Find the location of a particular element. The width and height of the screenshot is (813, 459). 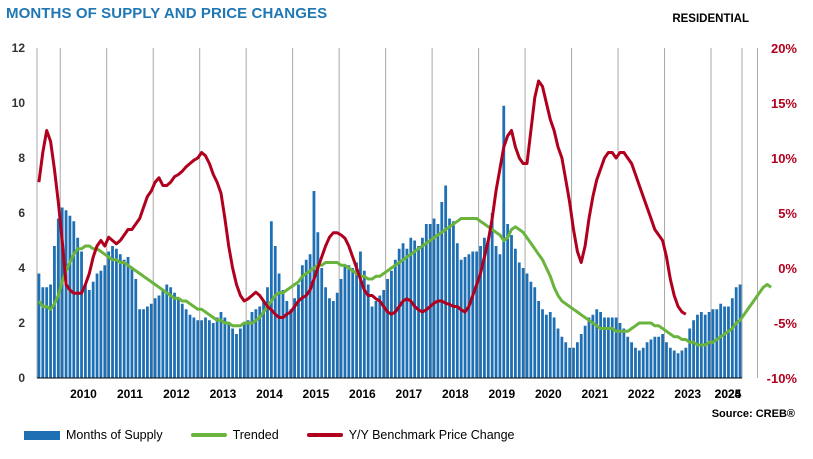

x-tick: 2012 is located at coordinates (176, 394).